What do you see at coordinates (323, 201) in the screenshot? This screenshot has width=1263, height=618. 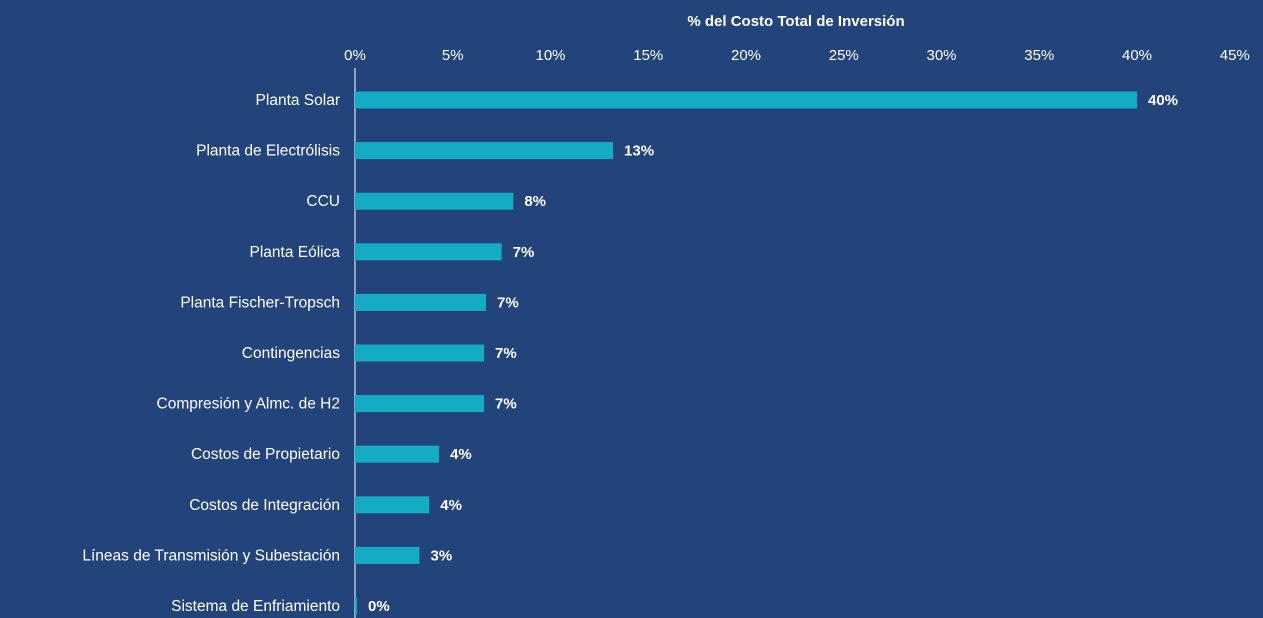 I see `category-label: CCU` at bounding box center [323, 201].